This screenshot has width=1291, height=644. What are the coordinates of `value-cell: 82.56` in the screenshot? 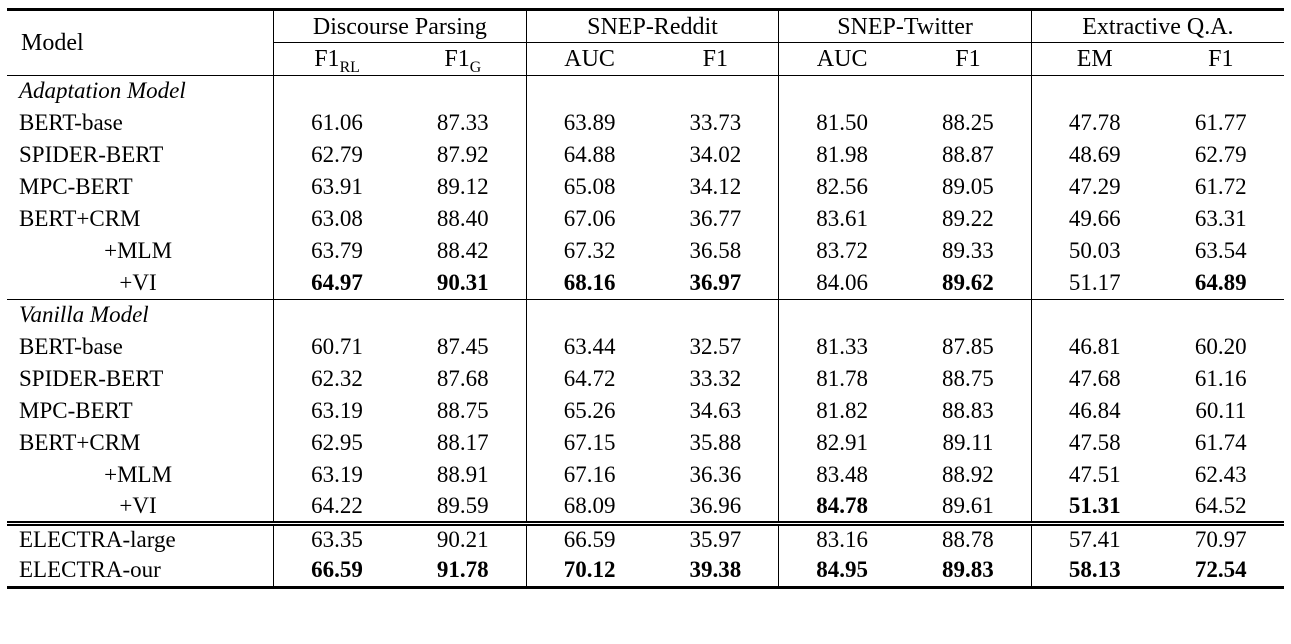 It's located at (842, 187).